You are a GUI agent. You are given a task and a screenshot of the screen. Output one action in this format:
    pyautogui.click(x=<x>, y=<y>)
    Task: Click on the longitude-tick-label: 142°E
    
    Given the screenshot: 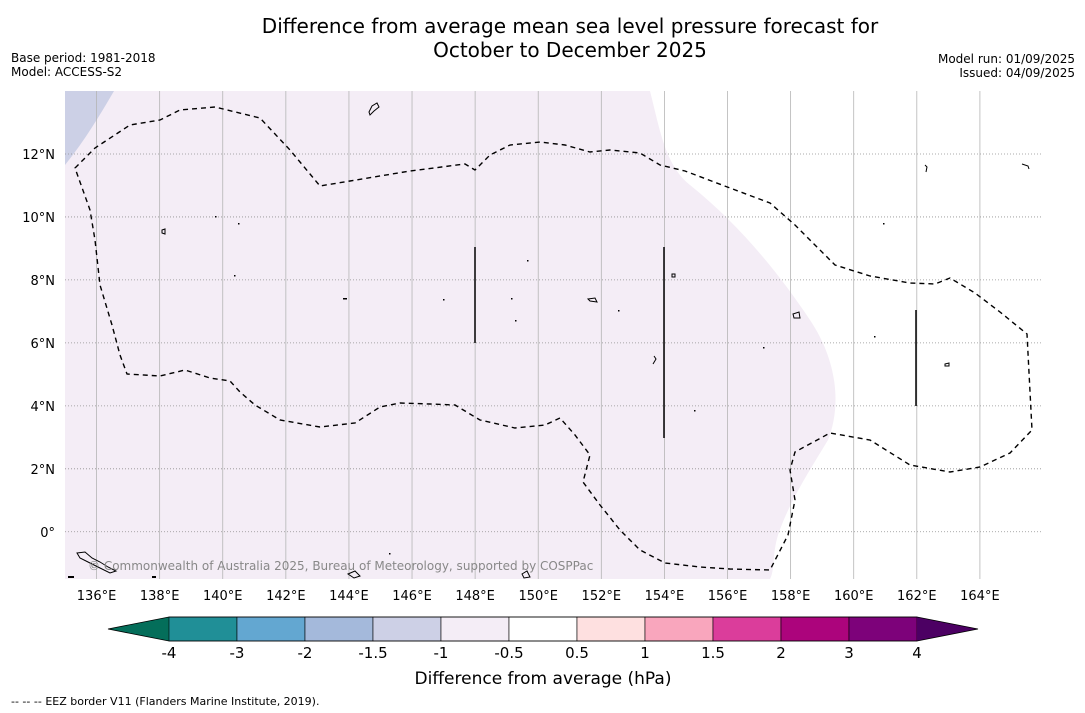 What is the action you would take?
    pyautogui.click(x=286, y=596)
    